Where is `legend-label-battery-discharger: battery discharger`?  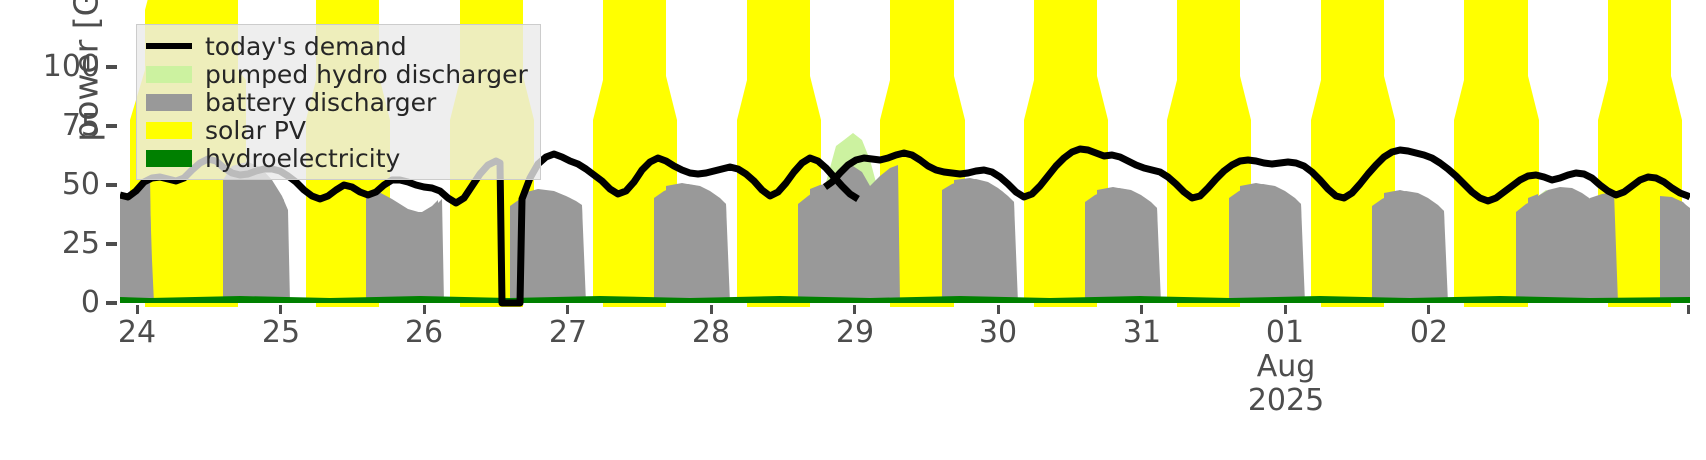
legend-label-battery-discharger: battery discharger is located at coordinates (321, 102).